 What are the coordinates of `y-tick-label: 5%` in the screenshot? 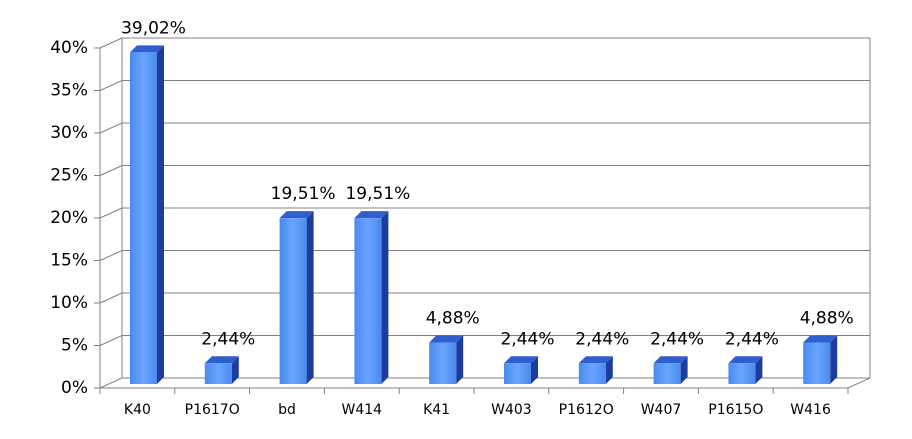 It's located at (74, 346).